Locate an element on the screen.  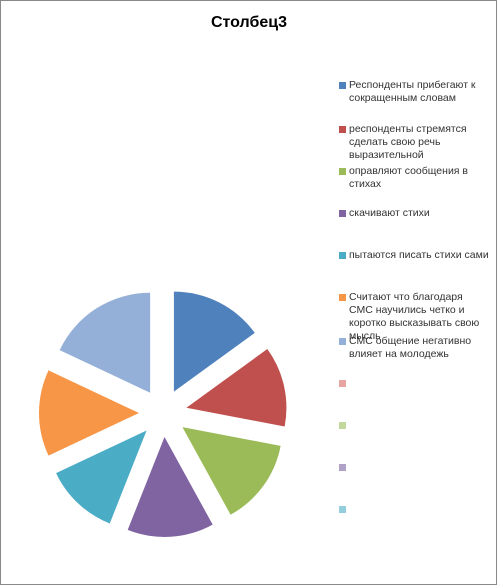
legend-label: оправляют сообщения в стихах is located at coordinates (408, 177).